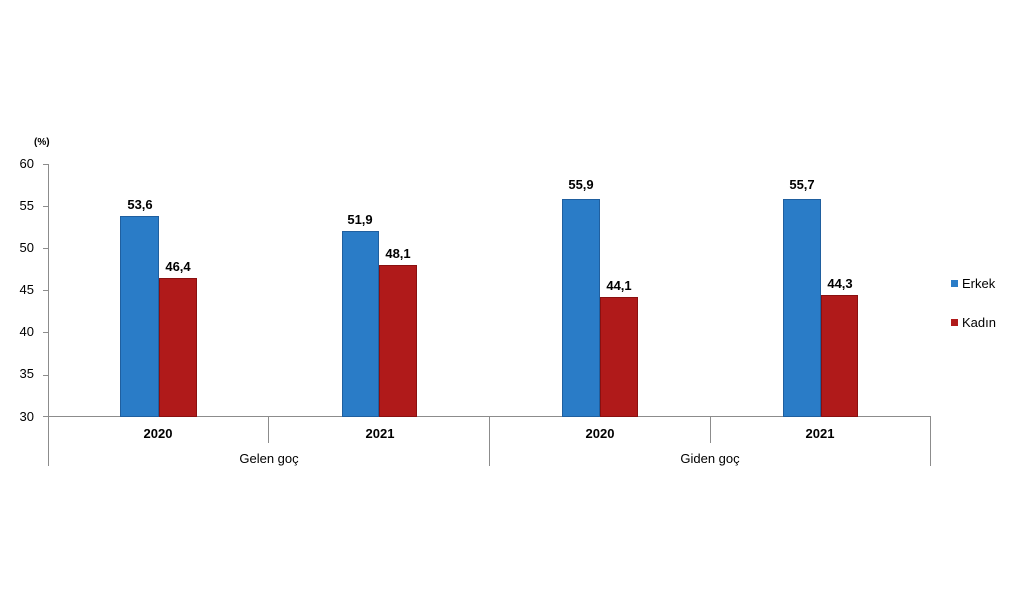 The width and height of the screenshot is (1024, 607). Describe the element at coordinates (140, 204) in the screenshot. I see `value-label: 53,6` at that location.